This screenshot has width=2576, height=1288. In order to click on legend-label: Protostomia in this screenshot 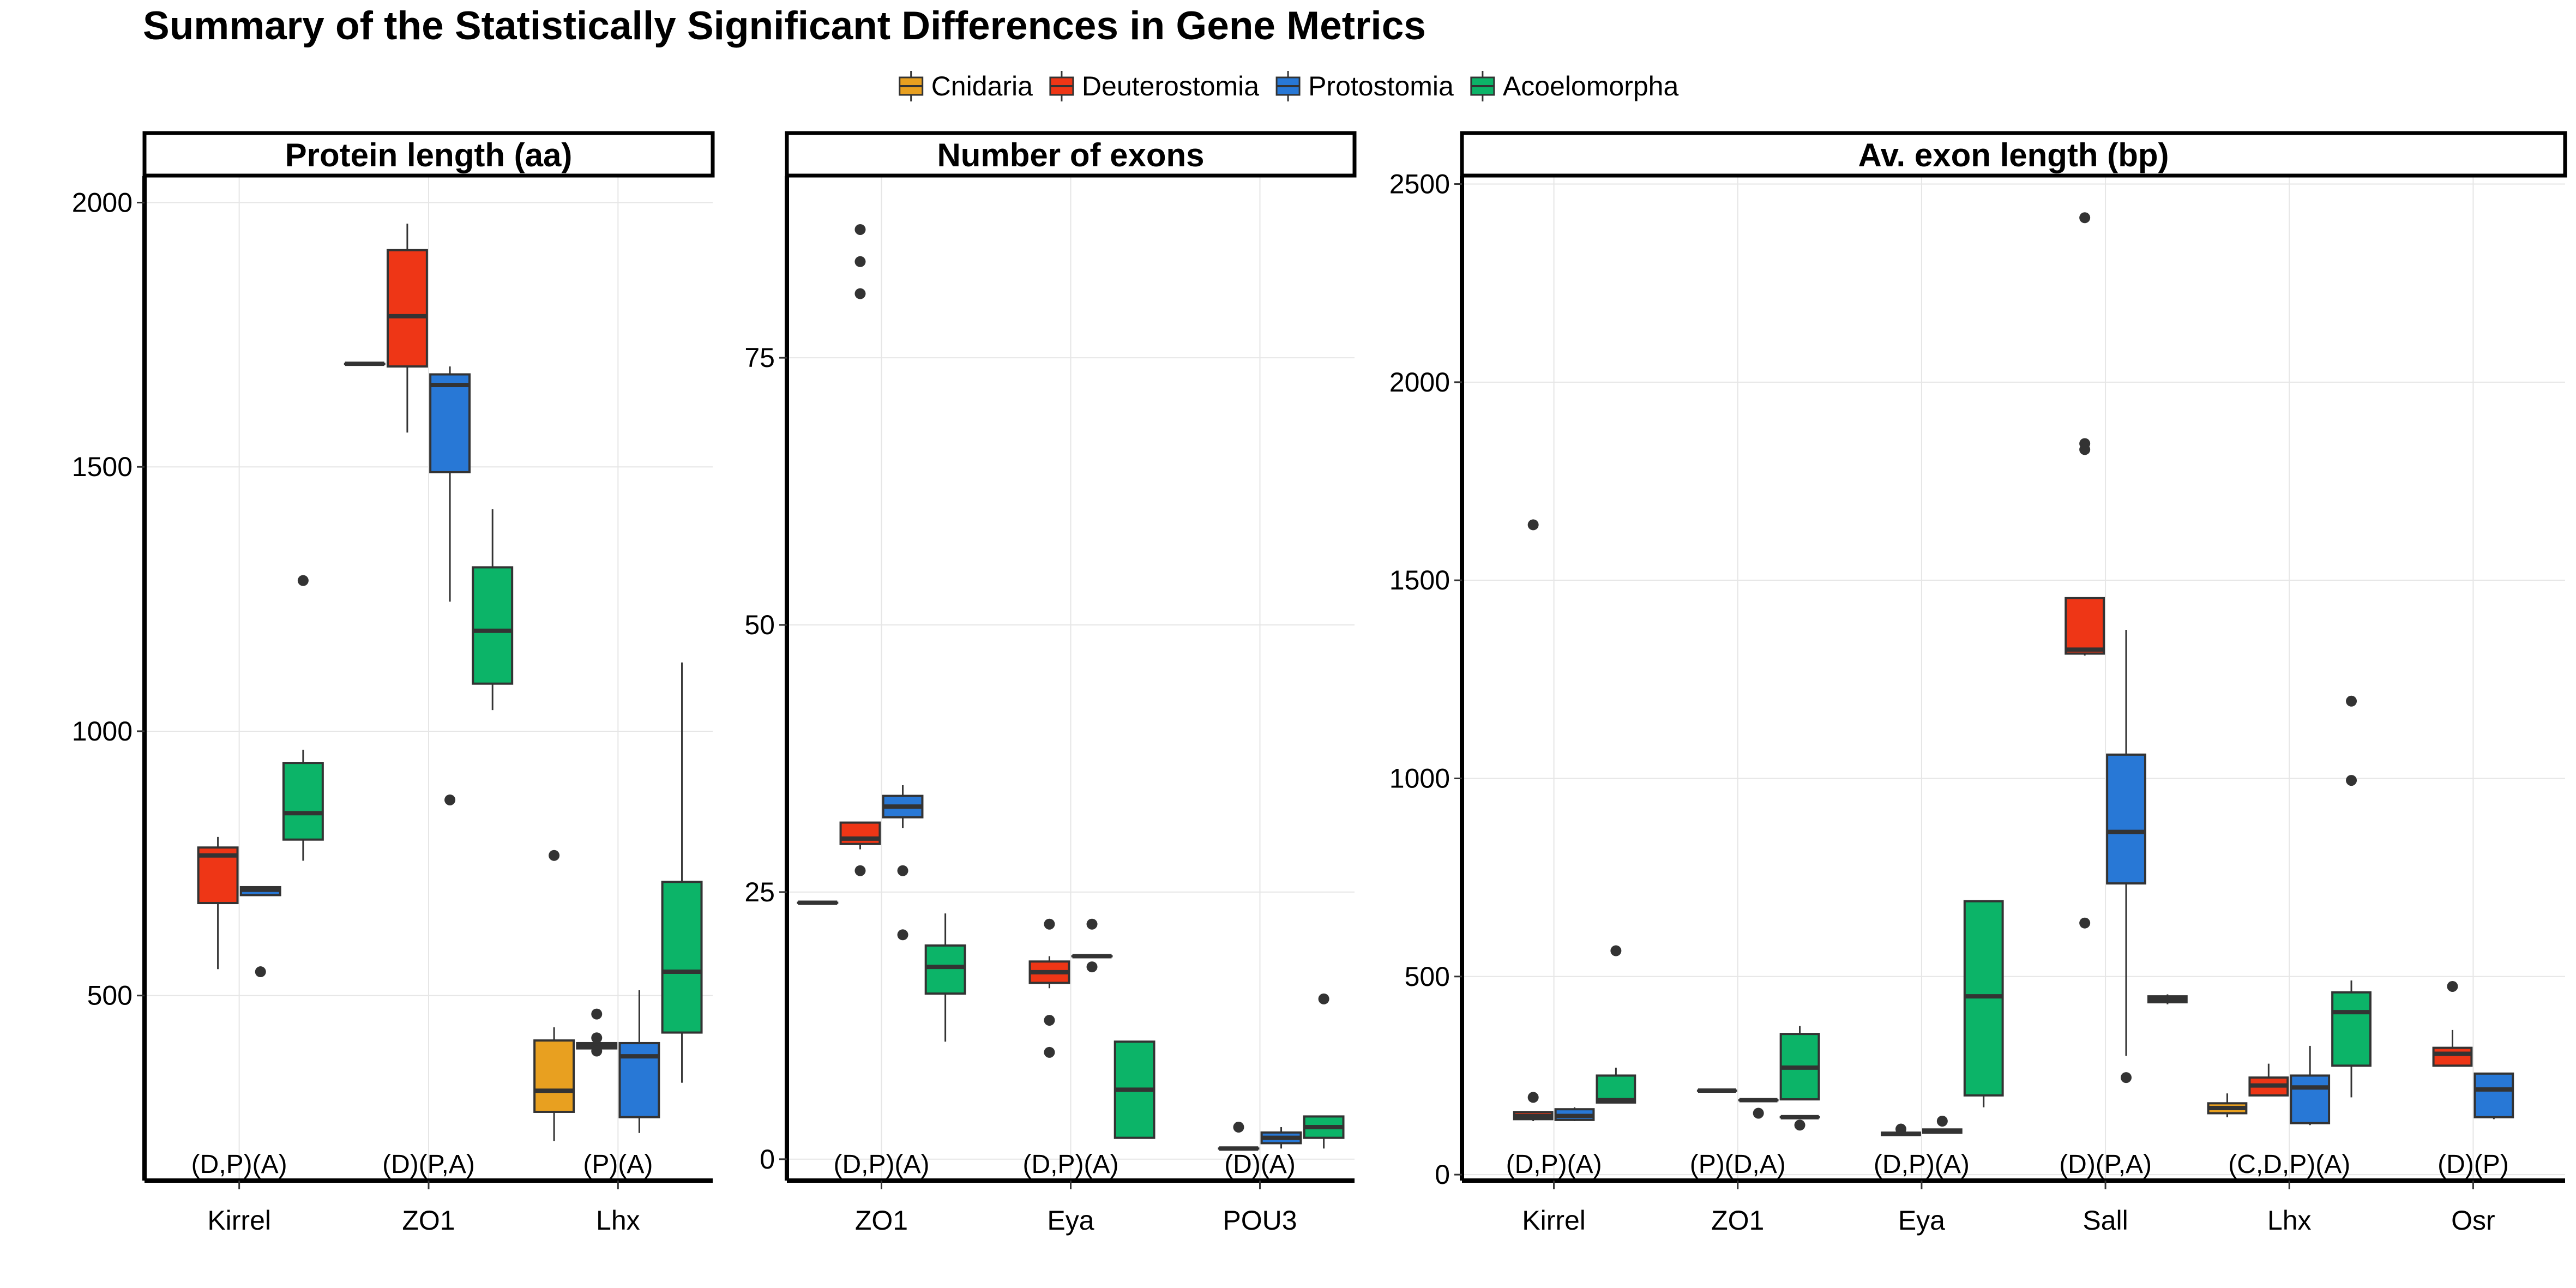, I will do `click(1381, 86)`.